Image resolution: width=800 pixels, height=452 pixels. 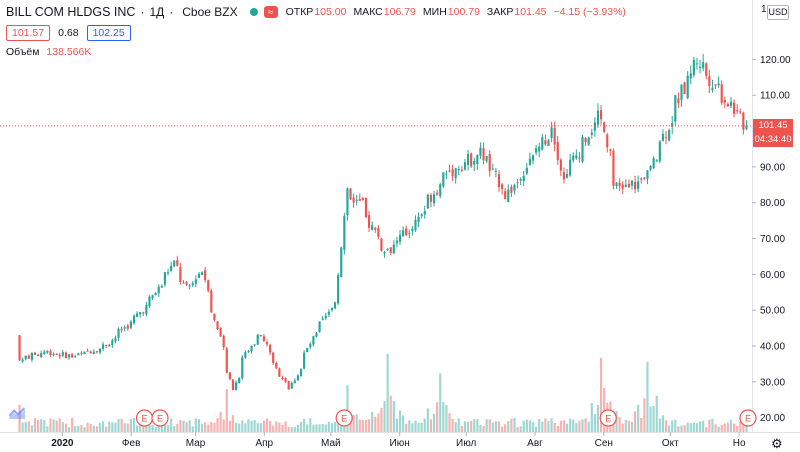 What do you see at coordinates (157, 12) in the screenshot?
I see `interval-label: 1Д` at bounding box center [157, 12].